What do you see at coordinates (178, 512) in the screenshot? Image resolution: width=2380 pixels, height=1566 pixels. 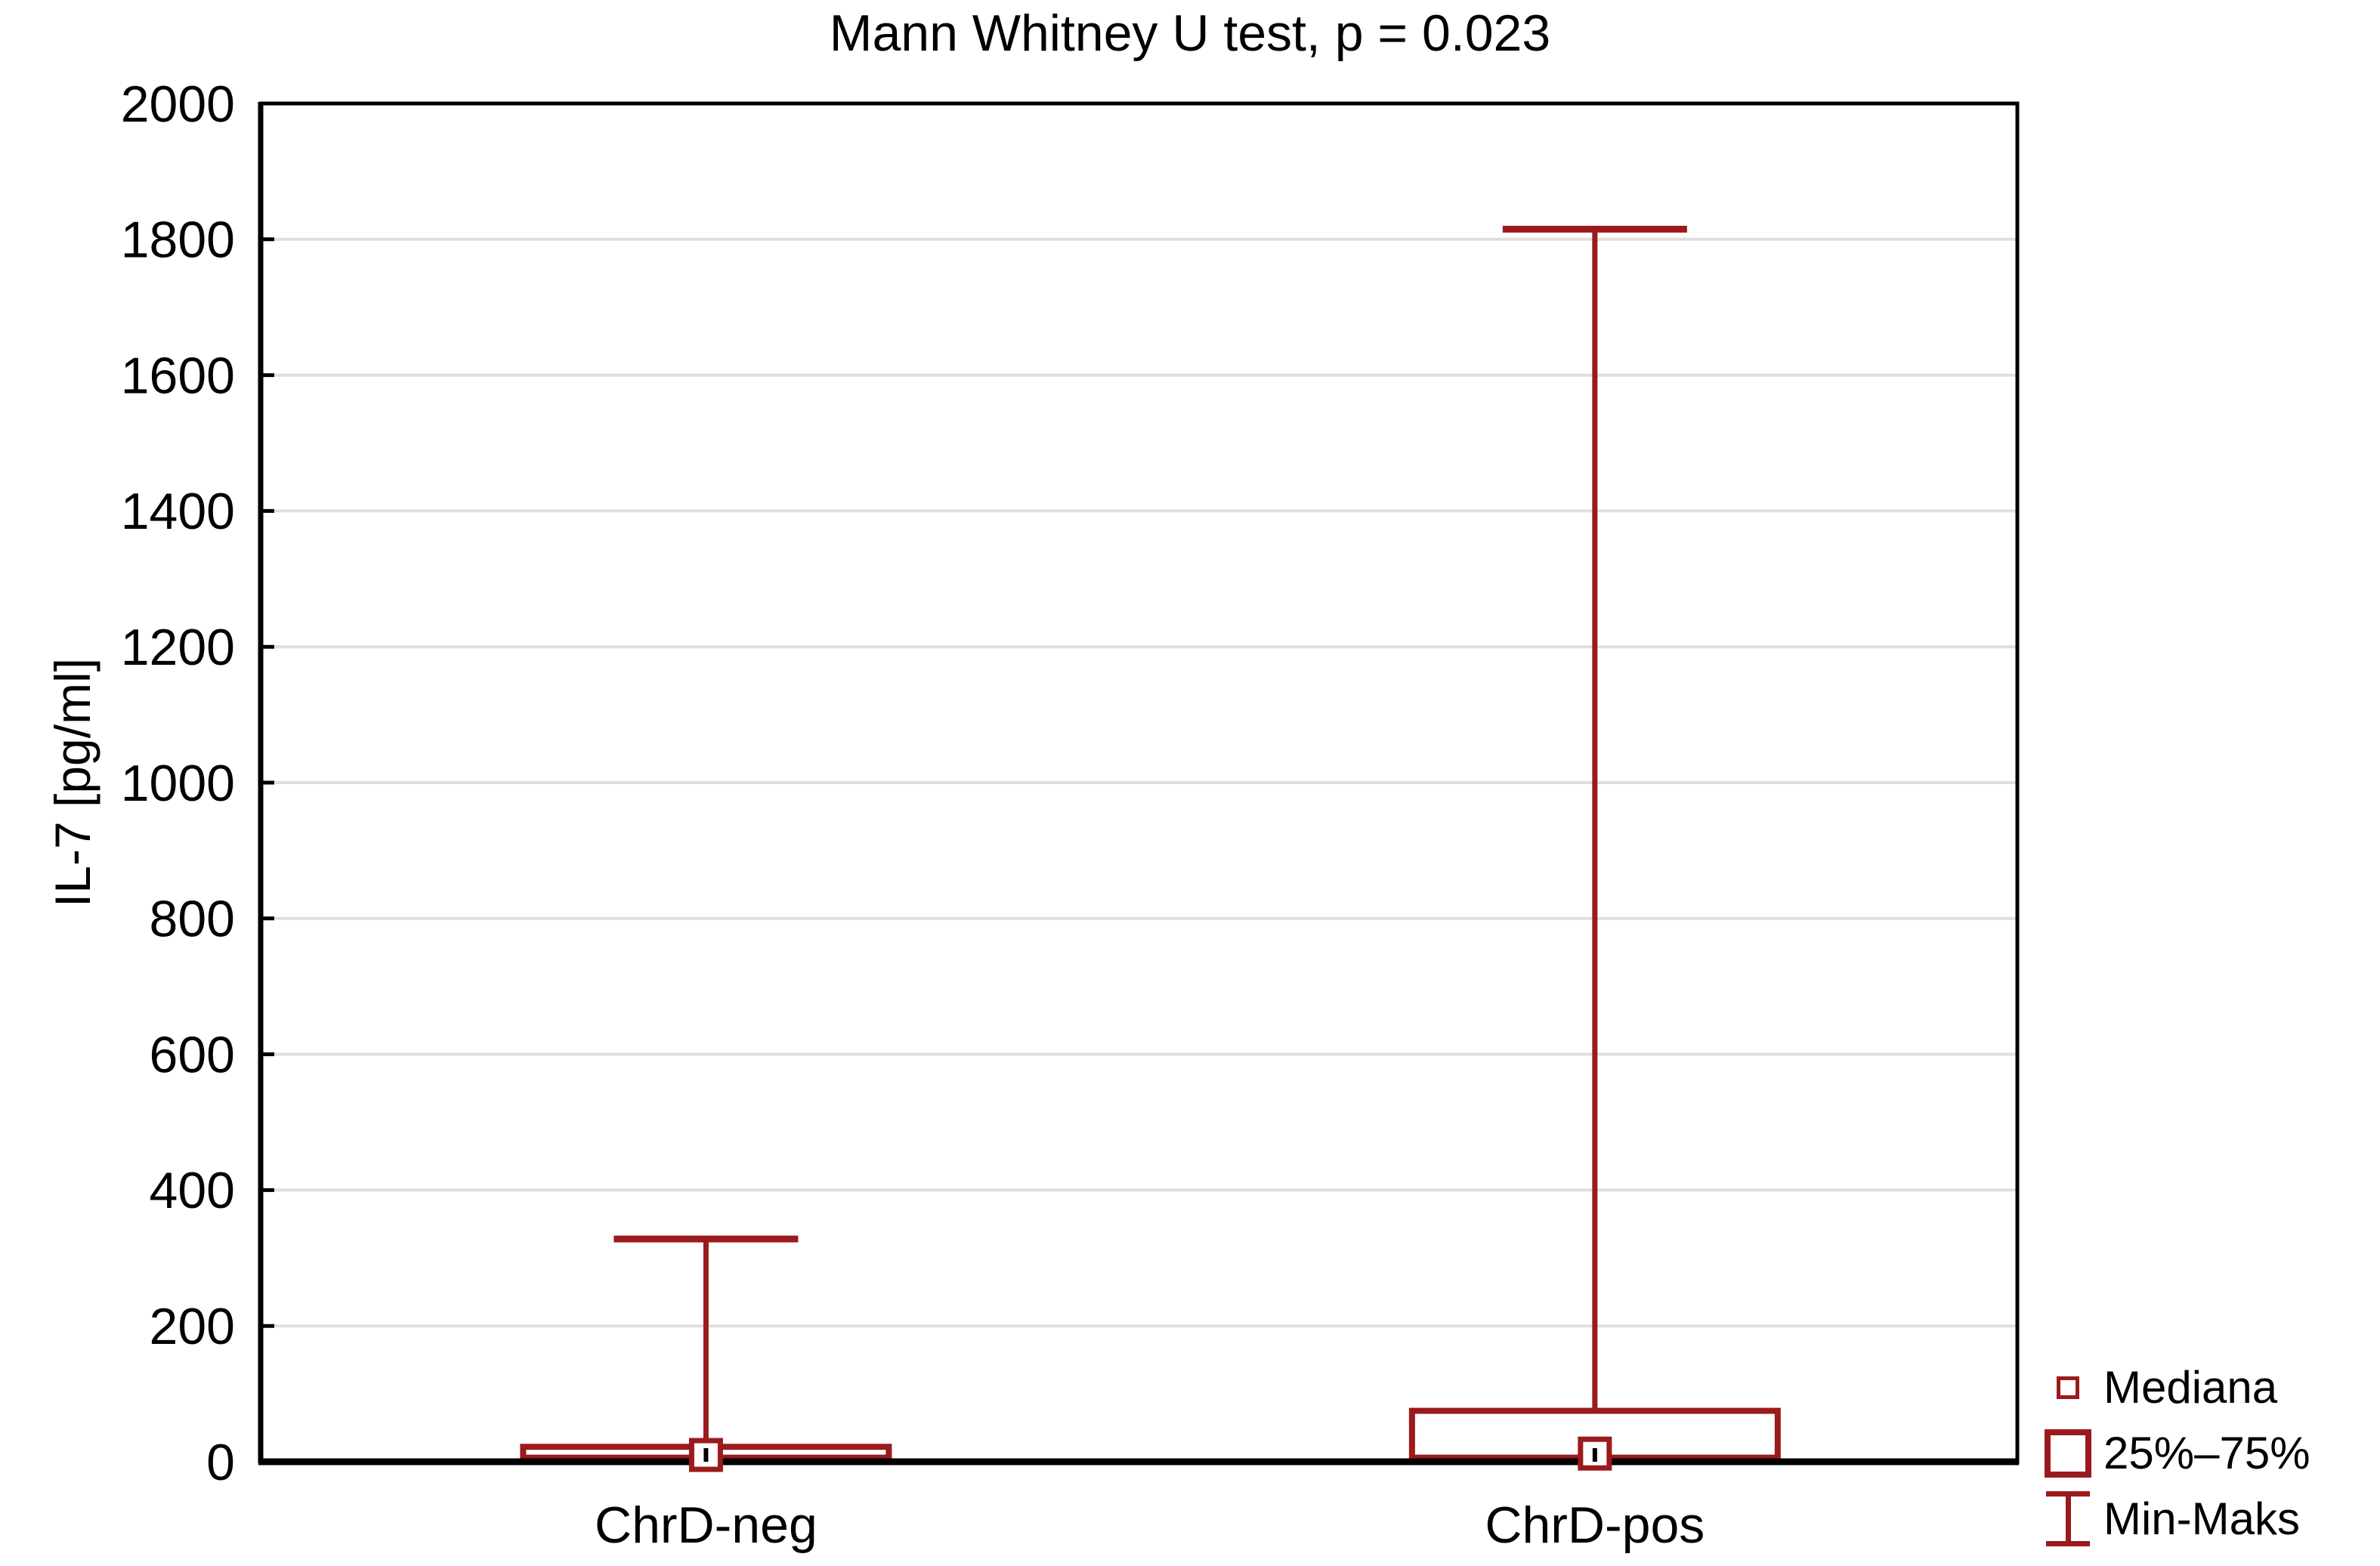 I see `y-tick-label: 1400` at bounding box center [178, 512].